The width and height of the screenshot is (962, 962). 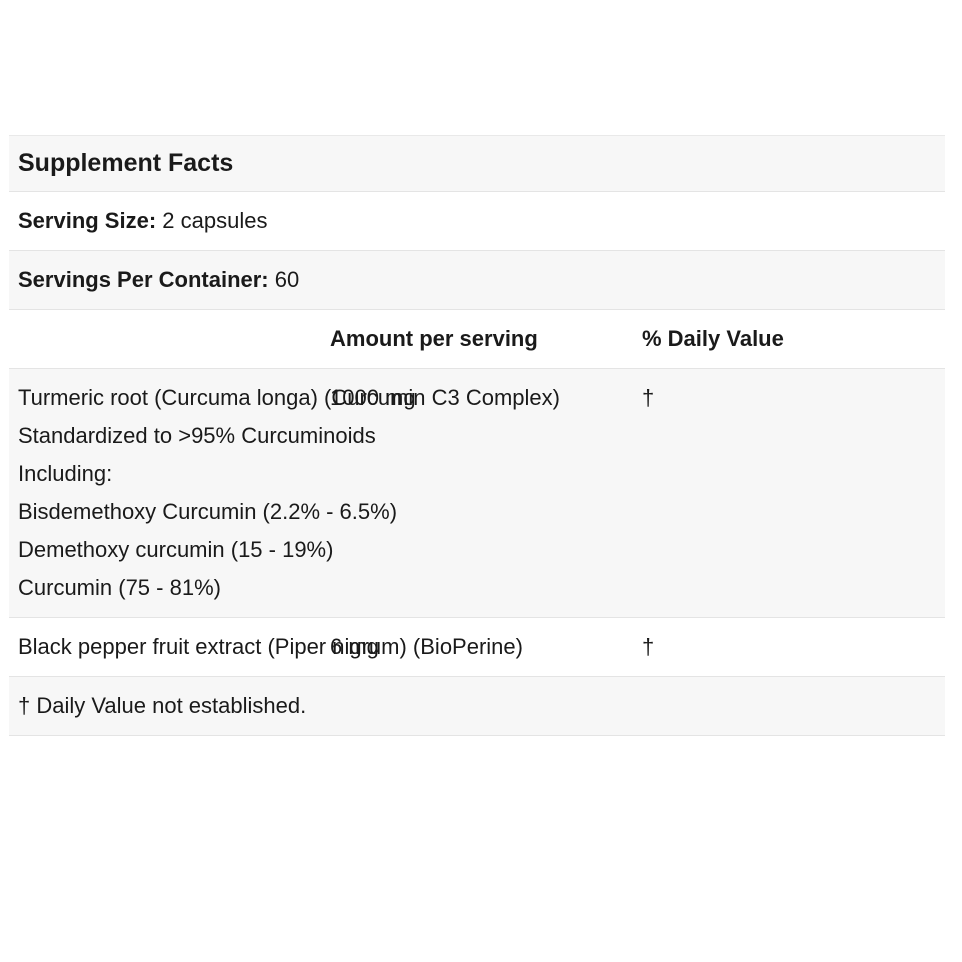 I want to click on daily-value-footnote: † Daily Value not established., so click(x=162, y=705).